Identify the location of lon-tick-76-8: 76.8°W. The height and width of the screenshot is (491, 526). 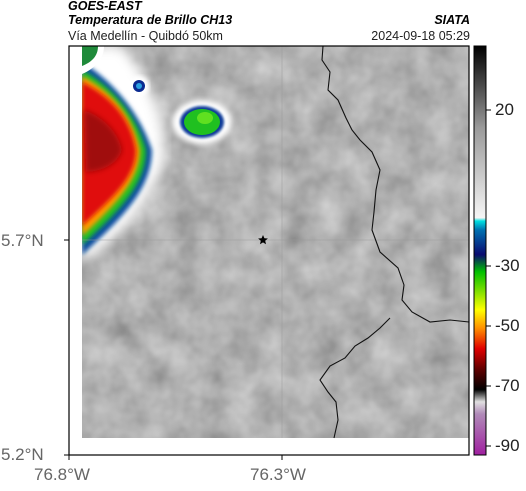
(62, 474).